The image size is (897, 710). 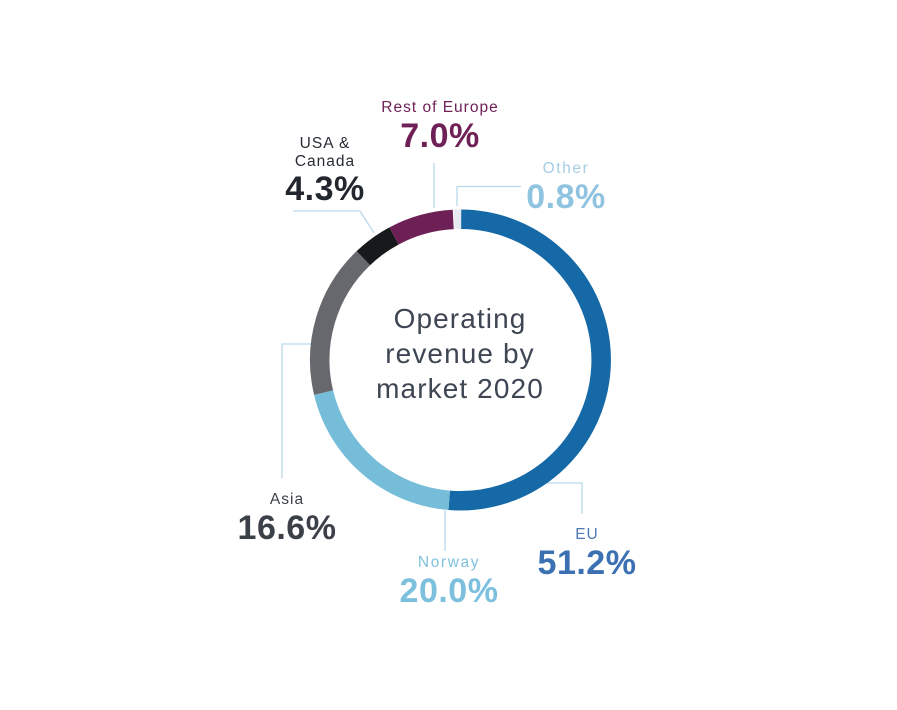 I want to click on segment-name-other: Other, so click(x=566, y=168).